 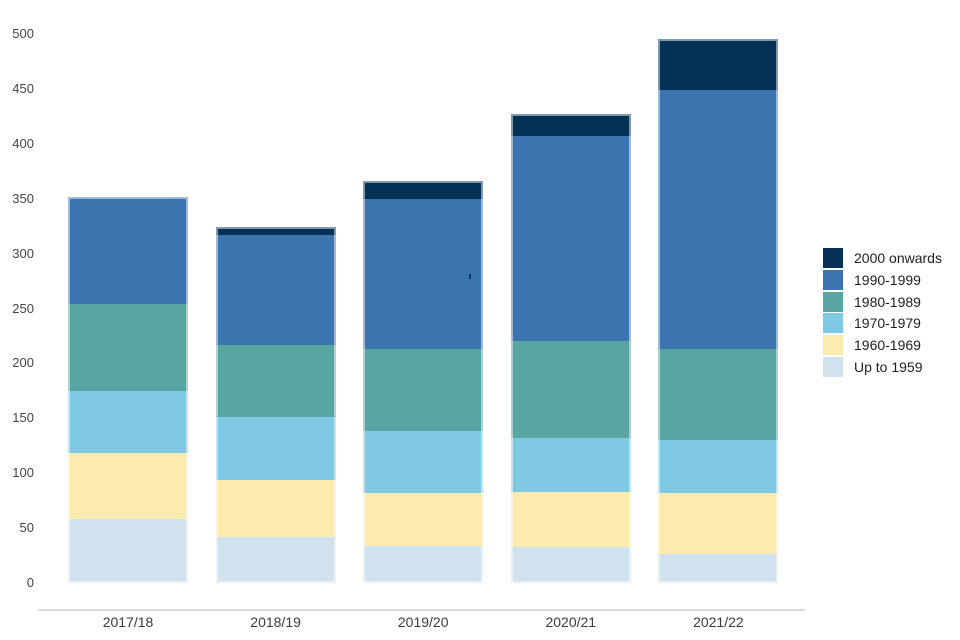 I want to click on legend-row-1990-1999: 1990-1999, so click(x=882, y=280).